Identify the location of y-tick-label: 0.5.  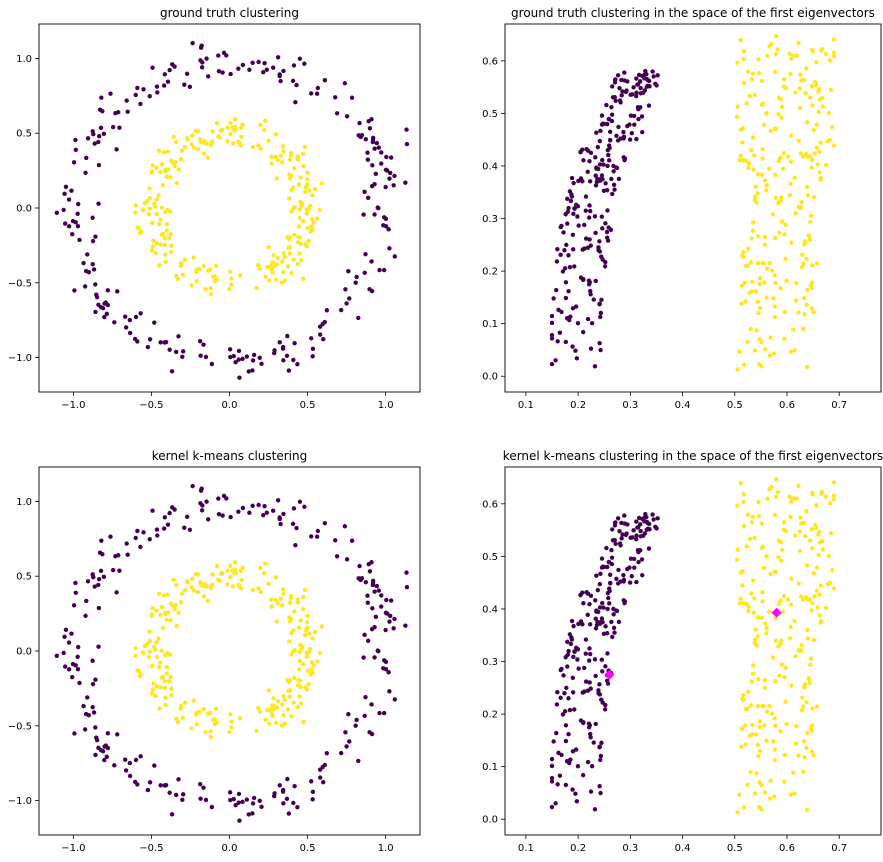
(24, 134).